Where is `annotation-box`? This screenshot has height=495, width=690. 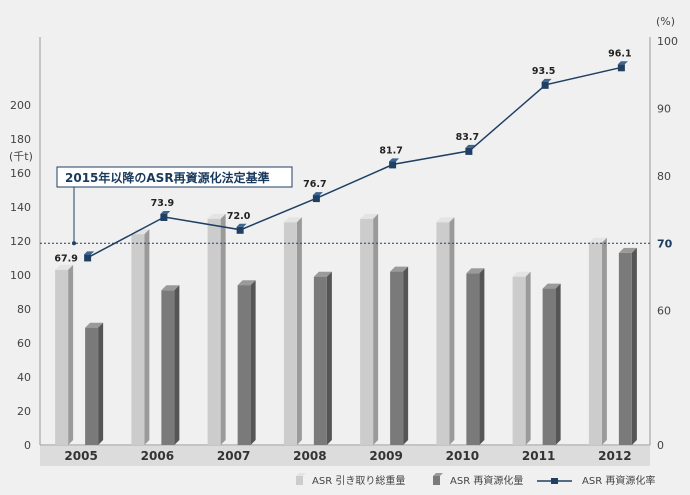
annotation-box is located at coordinates (174, 177).